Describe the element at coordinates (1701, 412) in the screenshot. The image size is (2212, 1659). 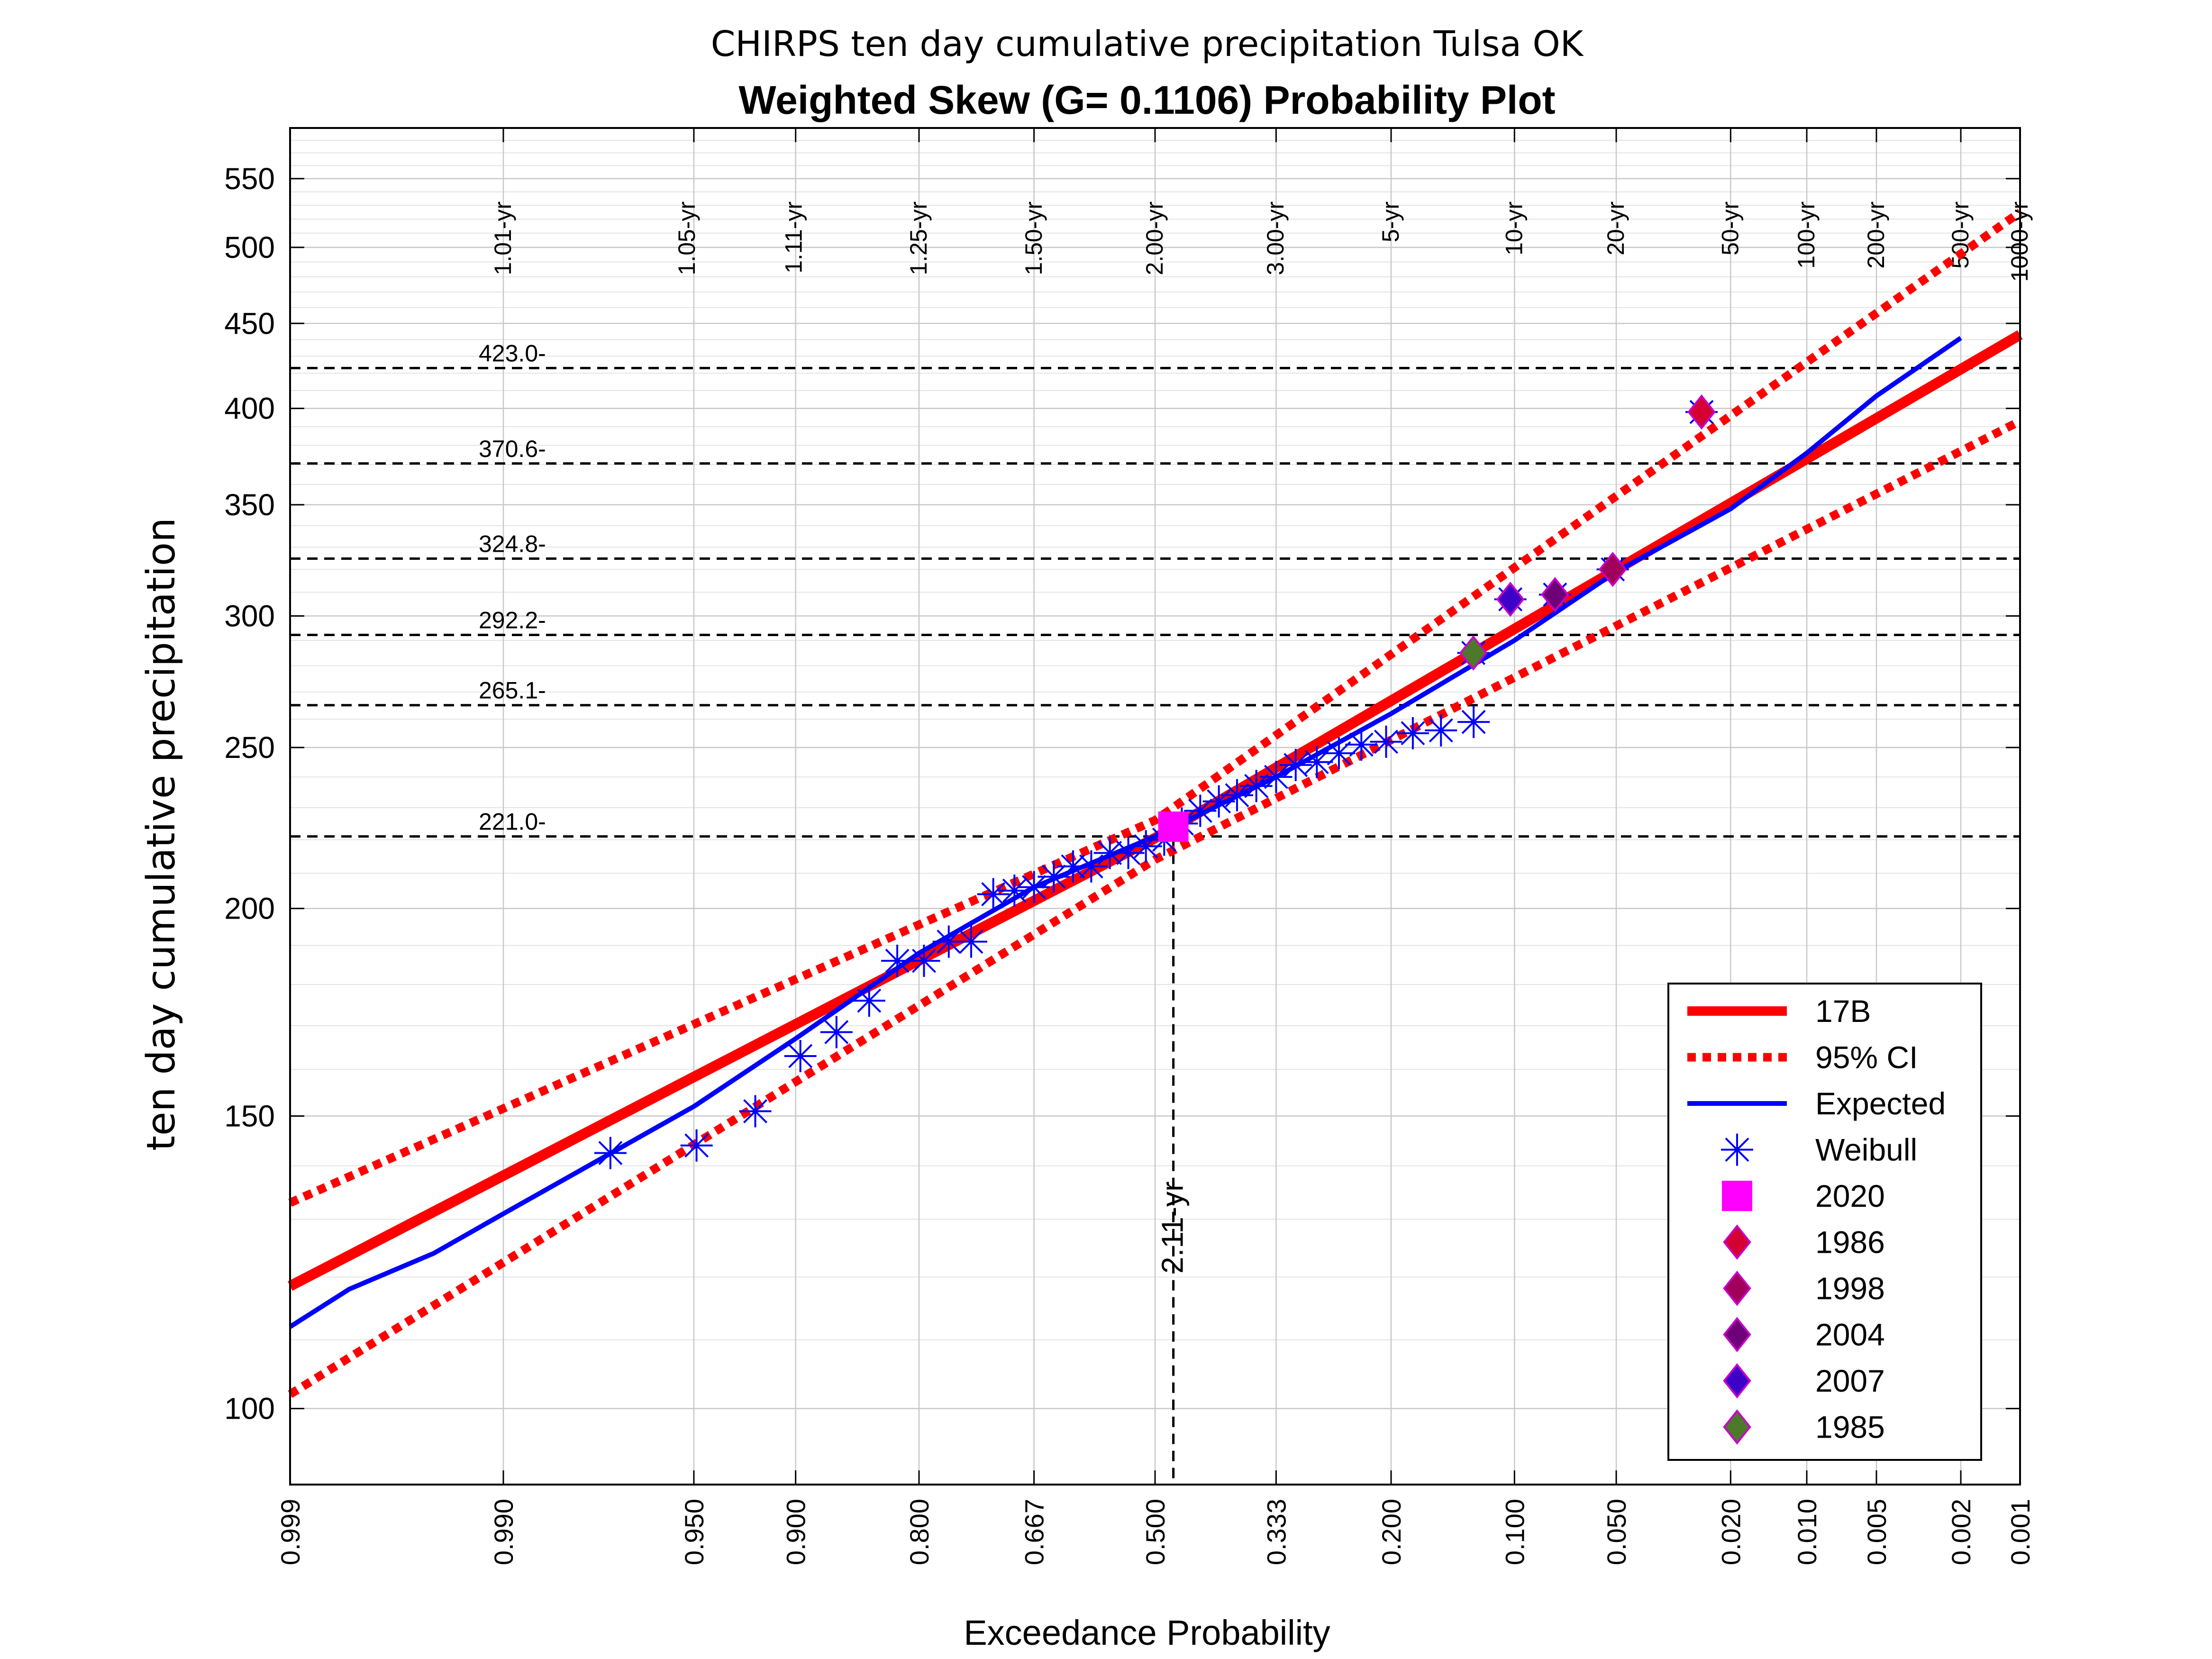
I see `marker-1986` at that location.